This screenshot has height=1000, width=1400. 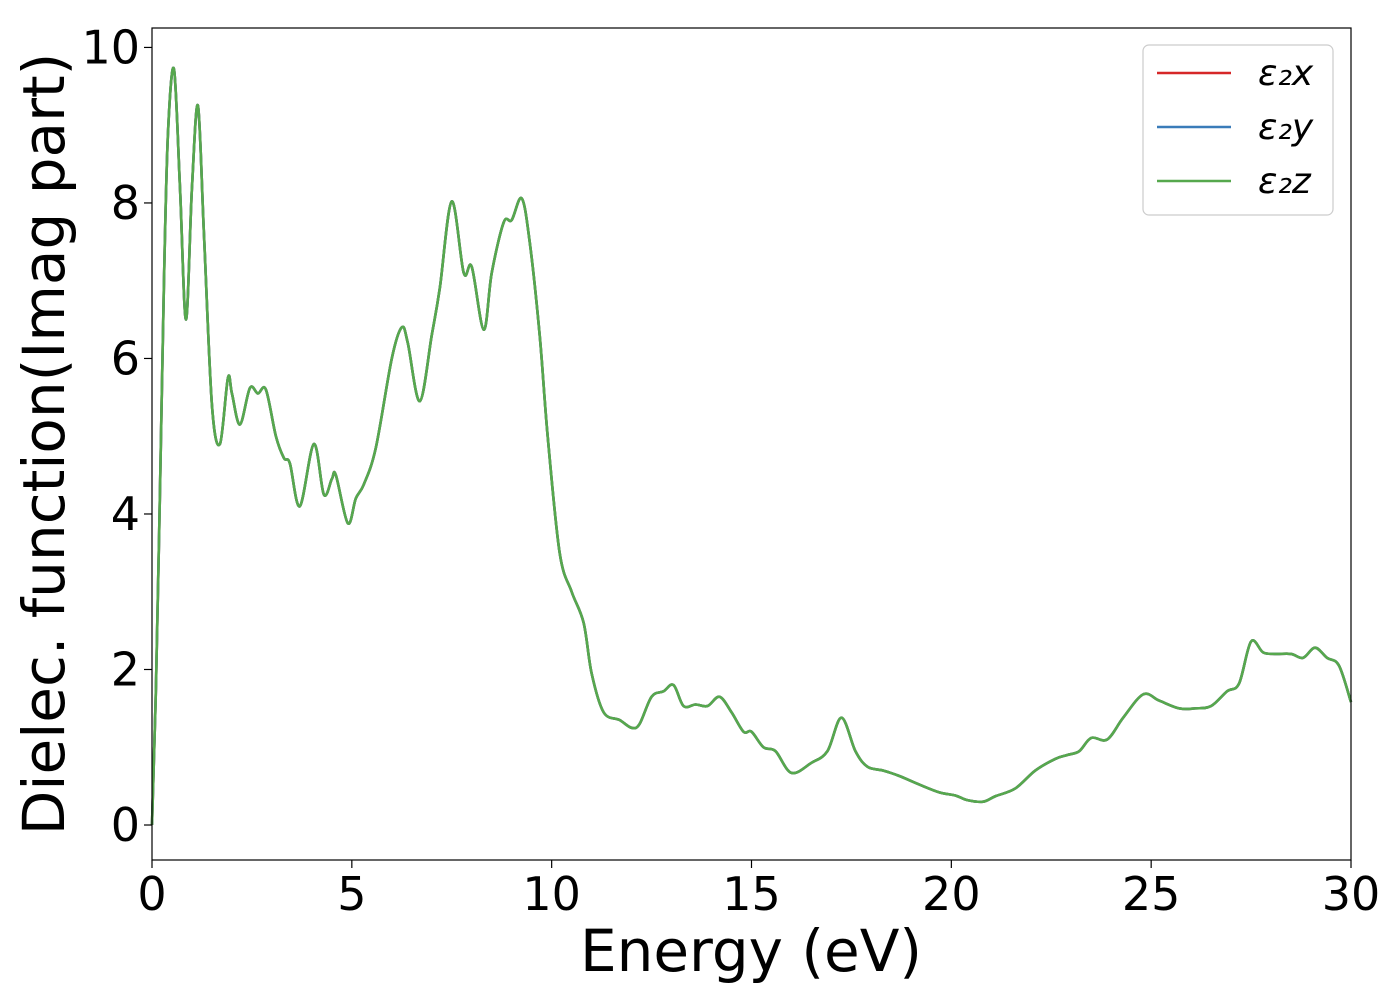 What do you see at coordinates (125, 358) in the screenshot?
I see `y-tick-label: 6` at bounding box center [125, 358].